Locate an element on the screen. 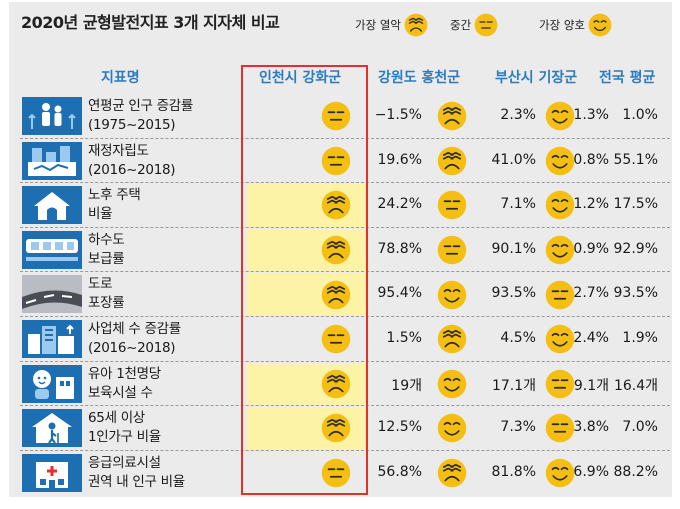 The width and height of the screenshot is (680, 509). page-title: 2020년 균형발전지표 3개 지자체 비교 is located at coordinates (150, 22).